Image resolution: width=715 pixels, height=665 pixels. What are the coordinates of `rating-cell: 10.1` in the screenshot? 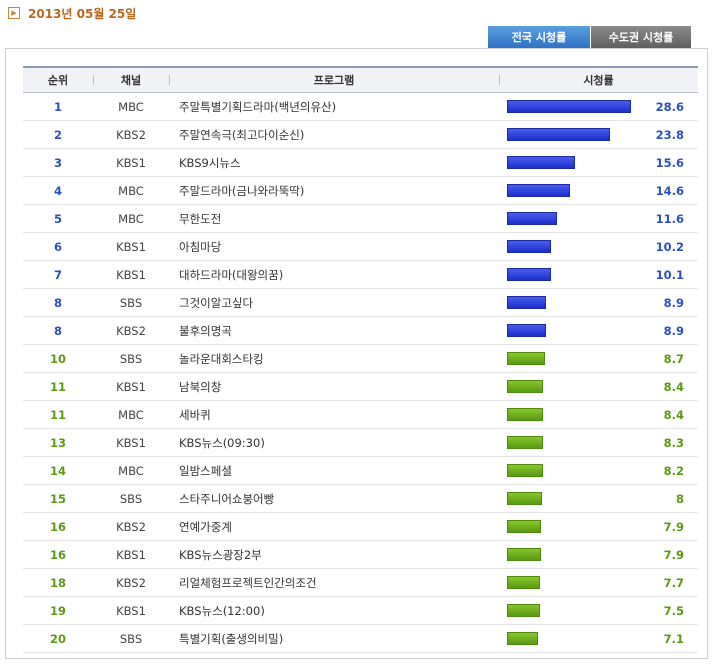 It's located at (598, 274).